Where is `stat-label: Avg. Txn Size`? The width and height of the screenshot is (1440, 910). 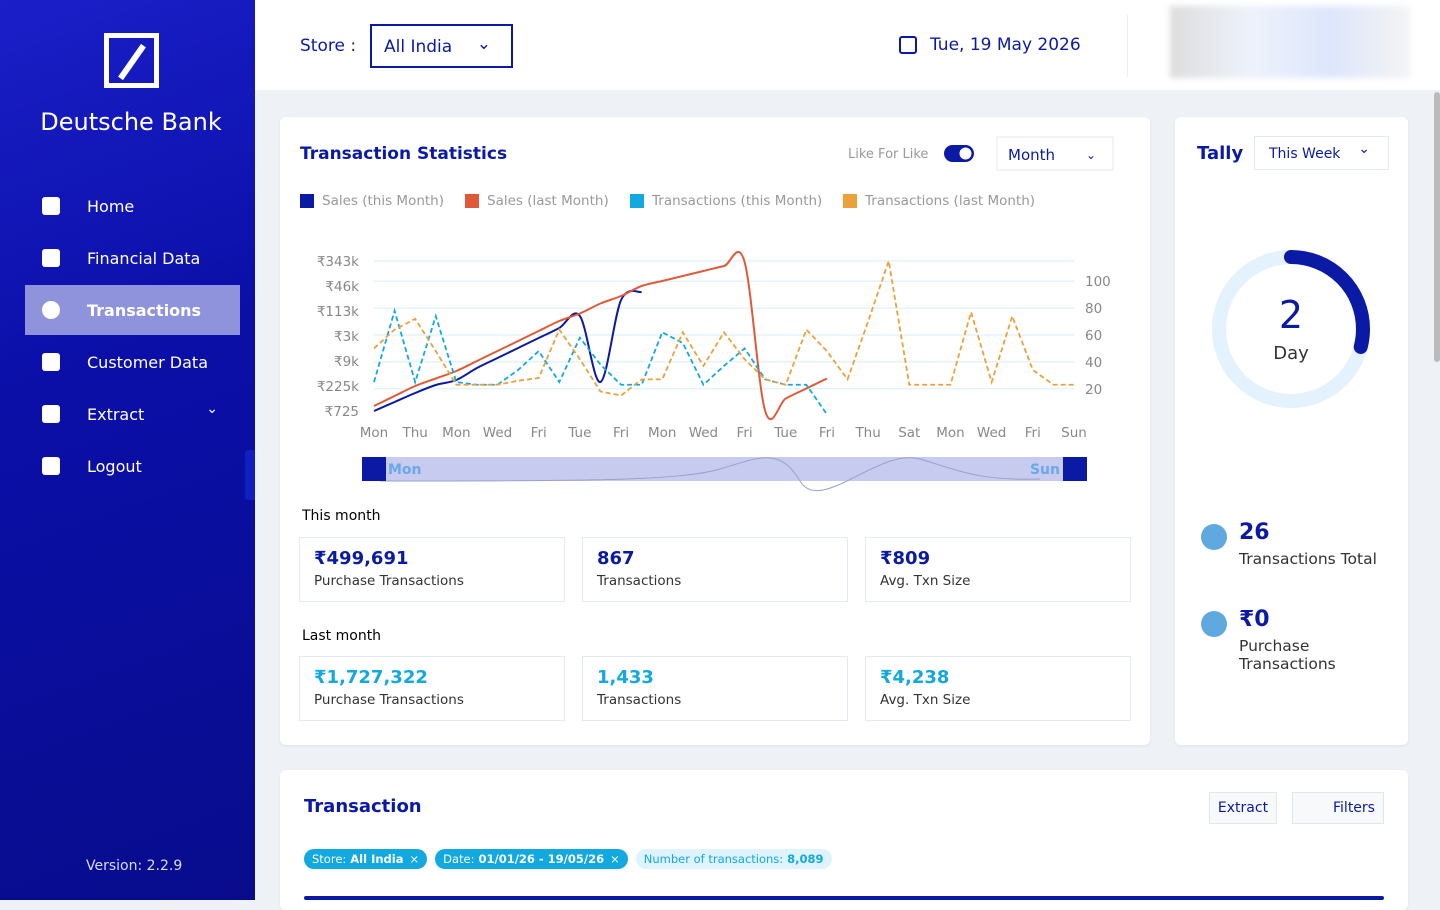
stat-label: Avg. Txn Size is located at coordinates (925, 700).